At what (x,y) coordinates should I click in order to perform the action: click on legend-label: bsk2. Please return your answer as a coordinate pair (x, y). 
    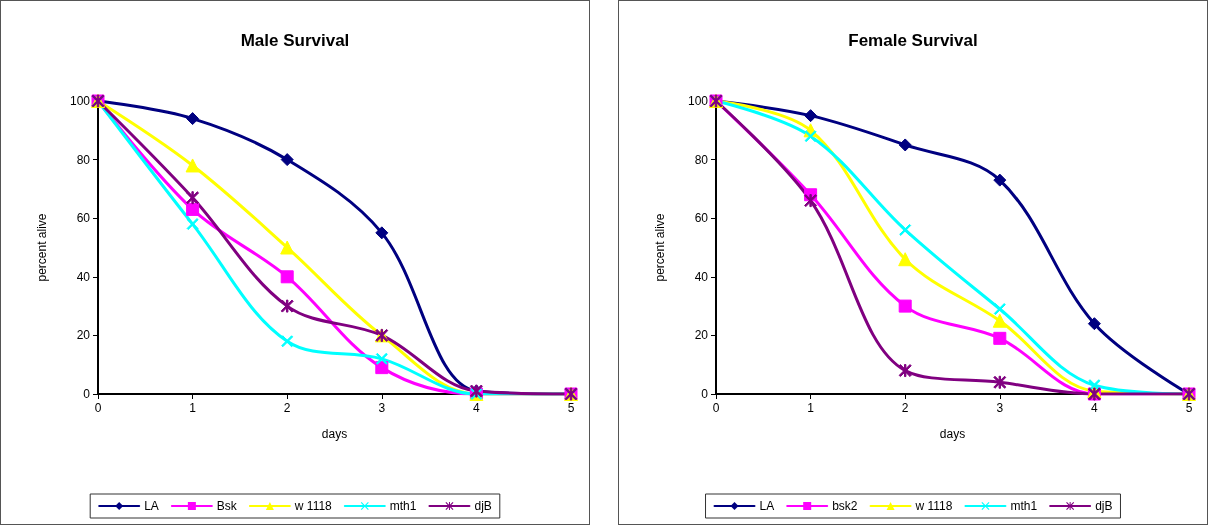
    Looking at the image, I should click on (845, 506).